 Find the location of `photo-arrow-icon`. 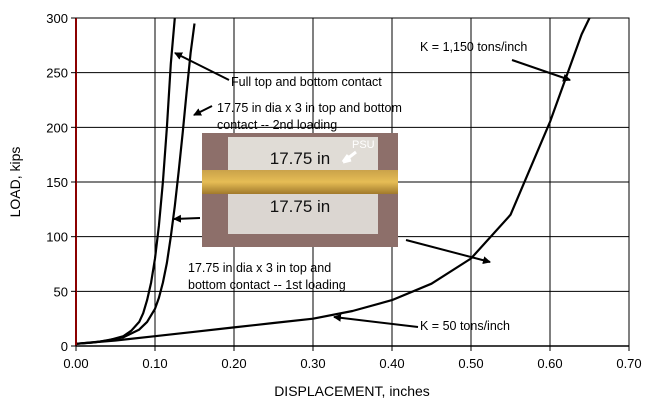

photo-arrow-icon is located at coordinates (349, 157).